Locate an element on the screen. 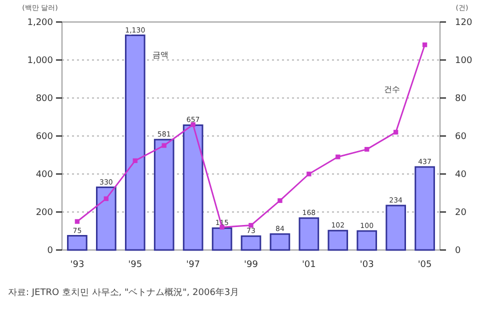 The width and height of the screenshot is (480, 317). y-tick-label: 1,000 is located at coordinates (40, 61).